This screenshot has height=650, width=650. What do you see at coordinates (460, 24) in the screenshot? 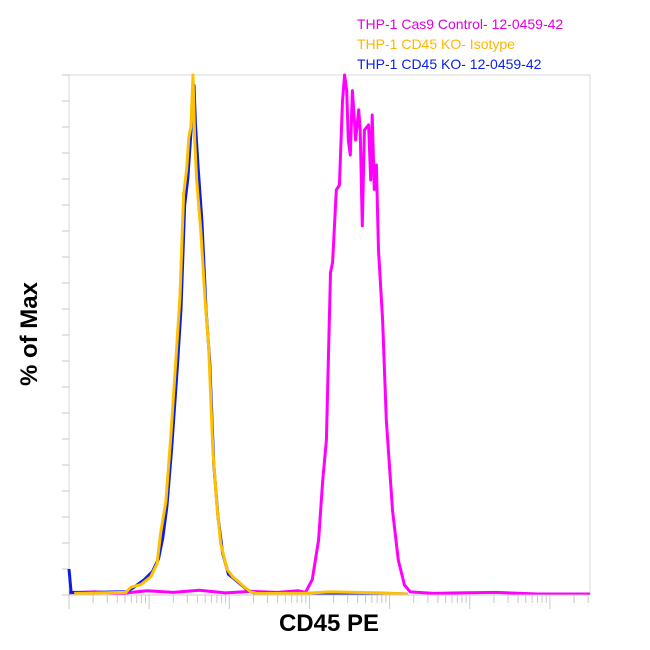
I see `legend-entry-cas9-control: THP-1 Cas9 Control- 12-0459-42` at bounding box center [460, 24].